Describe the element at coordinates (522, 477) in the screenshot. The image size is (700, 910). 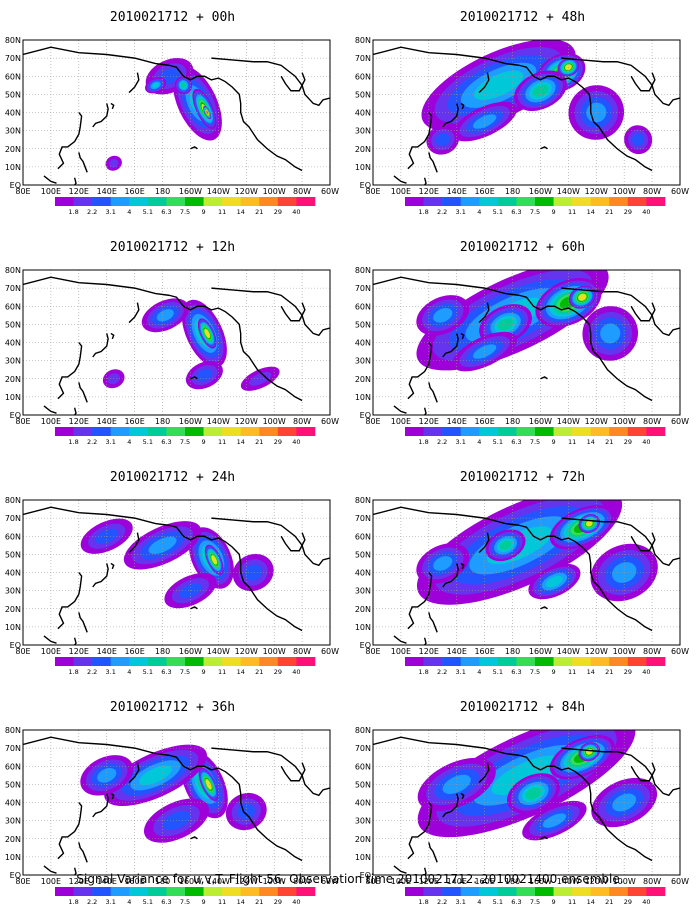
I see `panel-title: 2010021712 + 72h` at that location.